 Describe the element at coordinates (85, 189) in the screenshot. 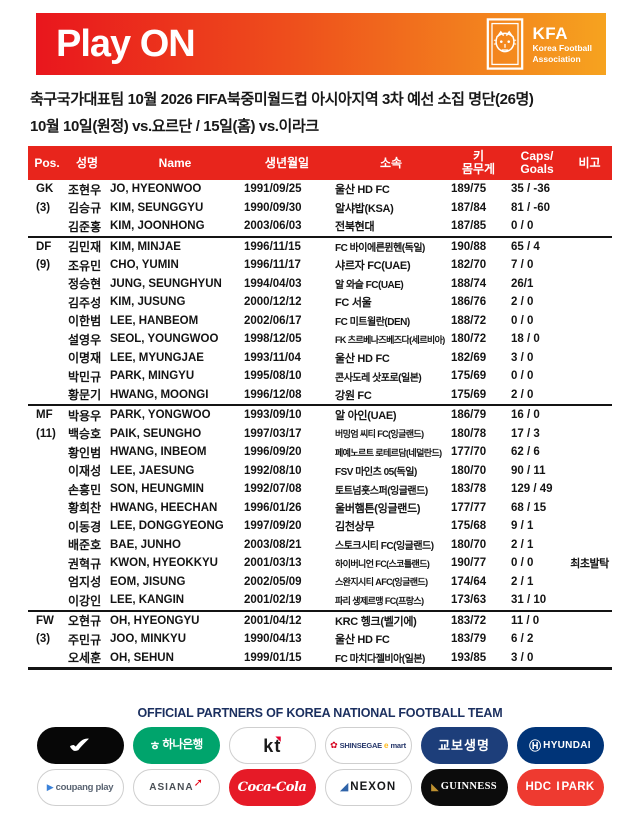

I see `cell-kor: 조현우` at that location.